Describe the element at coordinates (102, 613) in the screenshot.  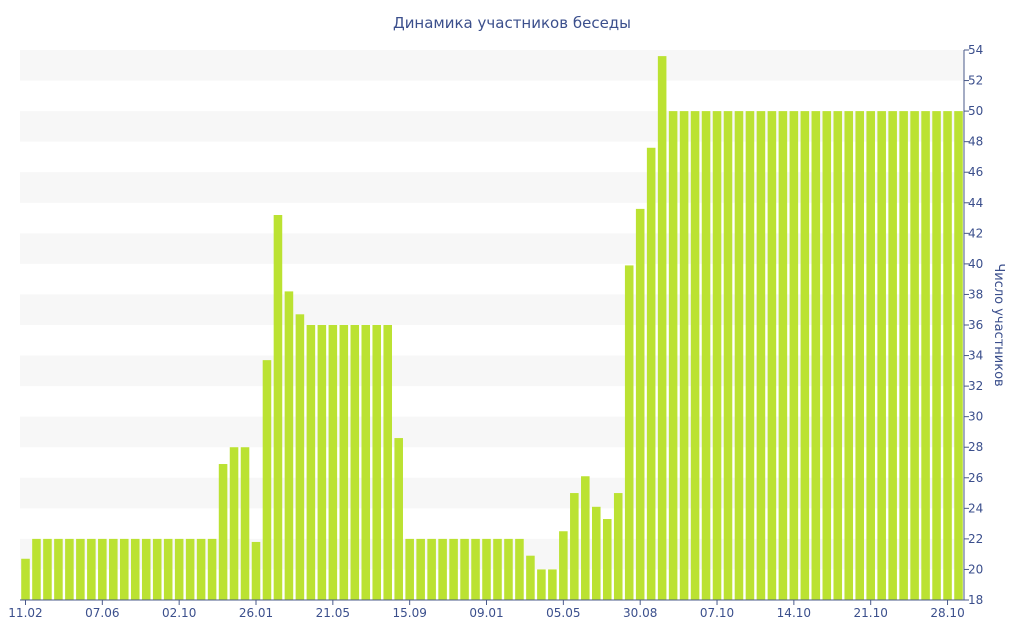
I see `x-tick-label: 07.06` at that location.